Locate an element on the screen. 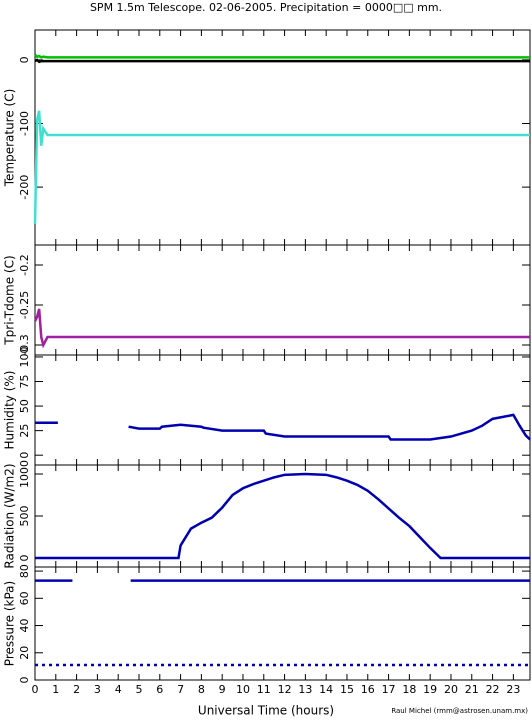 The height and width of the screenshot is (723, 532). y-tick-label: 80 is located at coordinates (24, 571).